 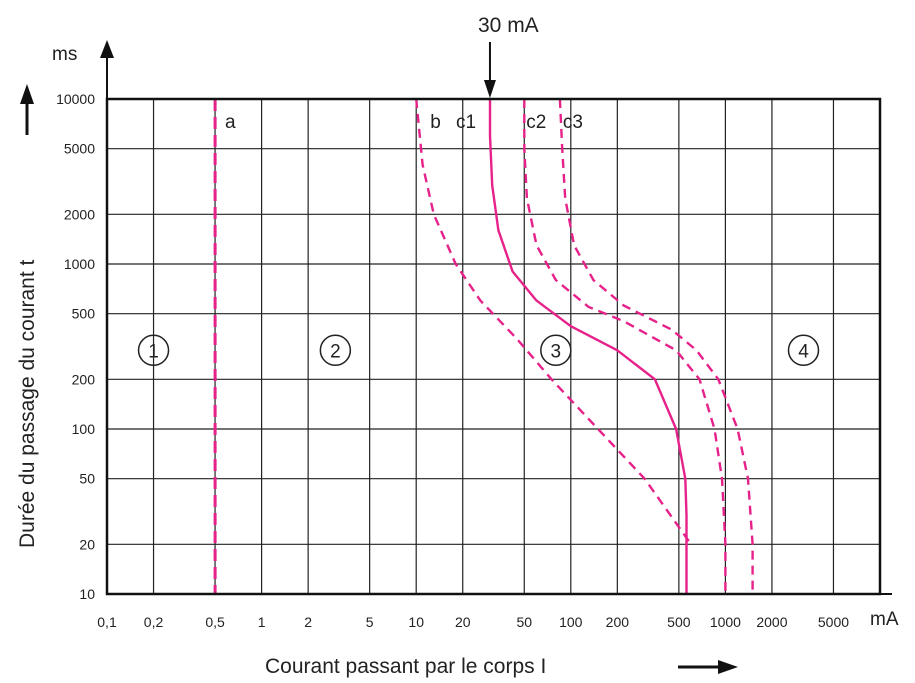 What do you see at coordinates (508, 25) in the screenshot?
I see `annotation-label: 30 mA` at bounding box center [508, 25].